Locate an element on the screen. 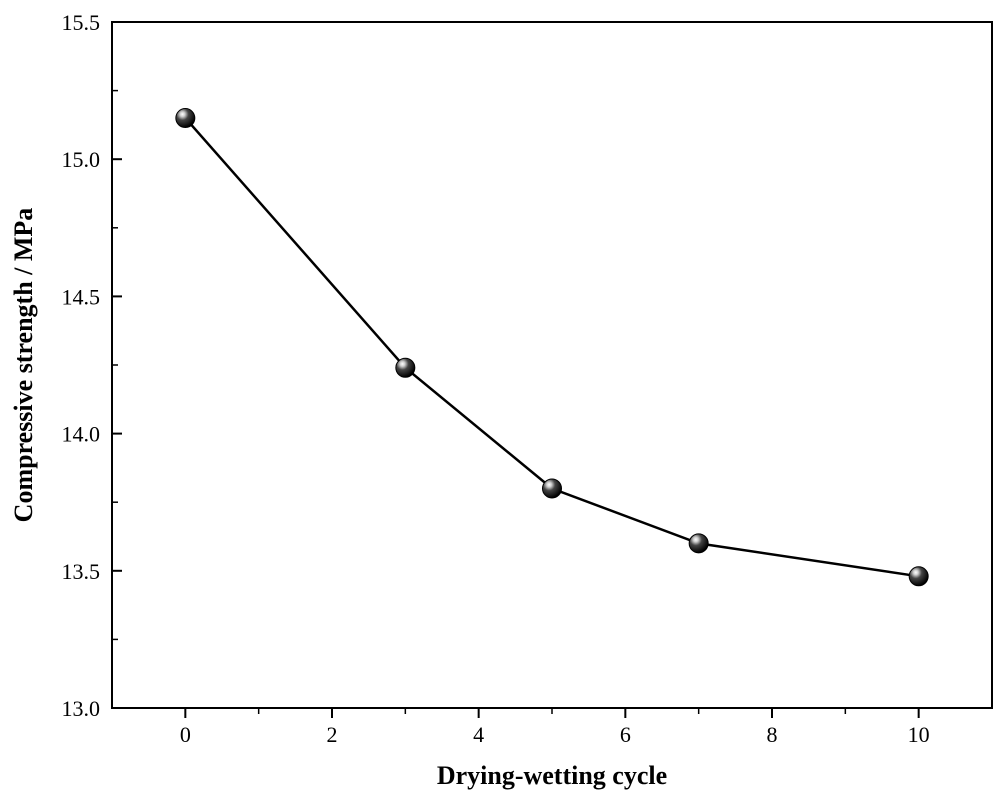  x-tick-label: 2 is located at coordinates (332, 734).